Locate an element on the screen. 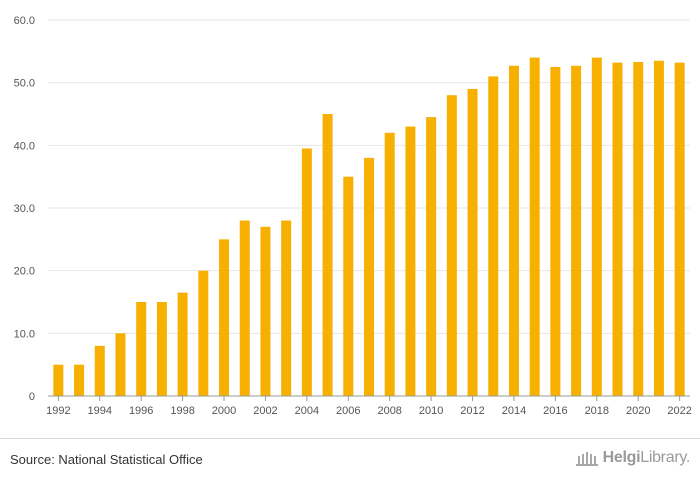 The image size is (700, 484). x-tick-label: 2000 is located at coordinates (224, 411).